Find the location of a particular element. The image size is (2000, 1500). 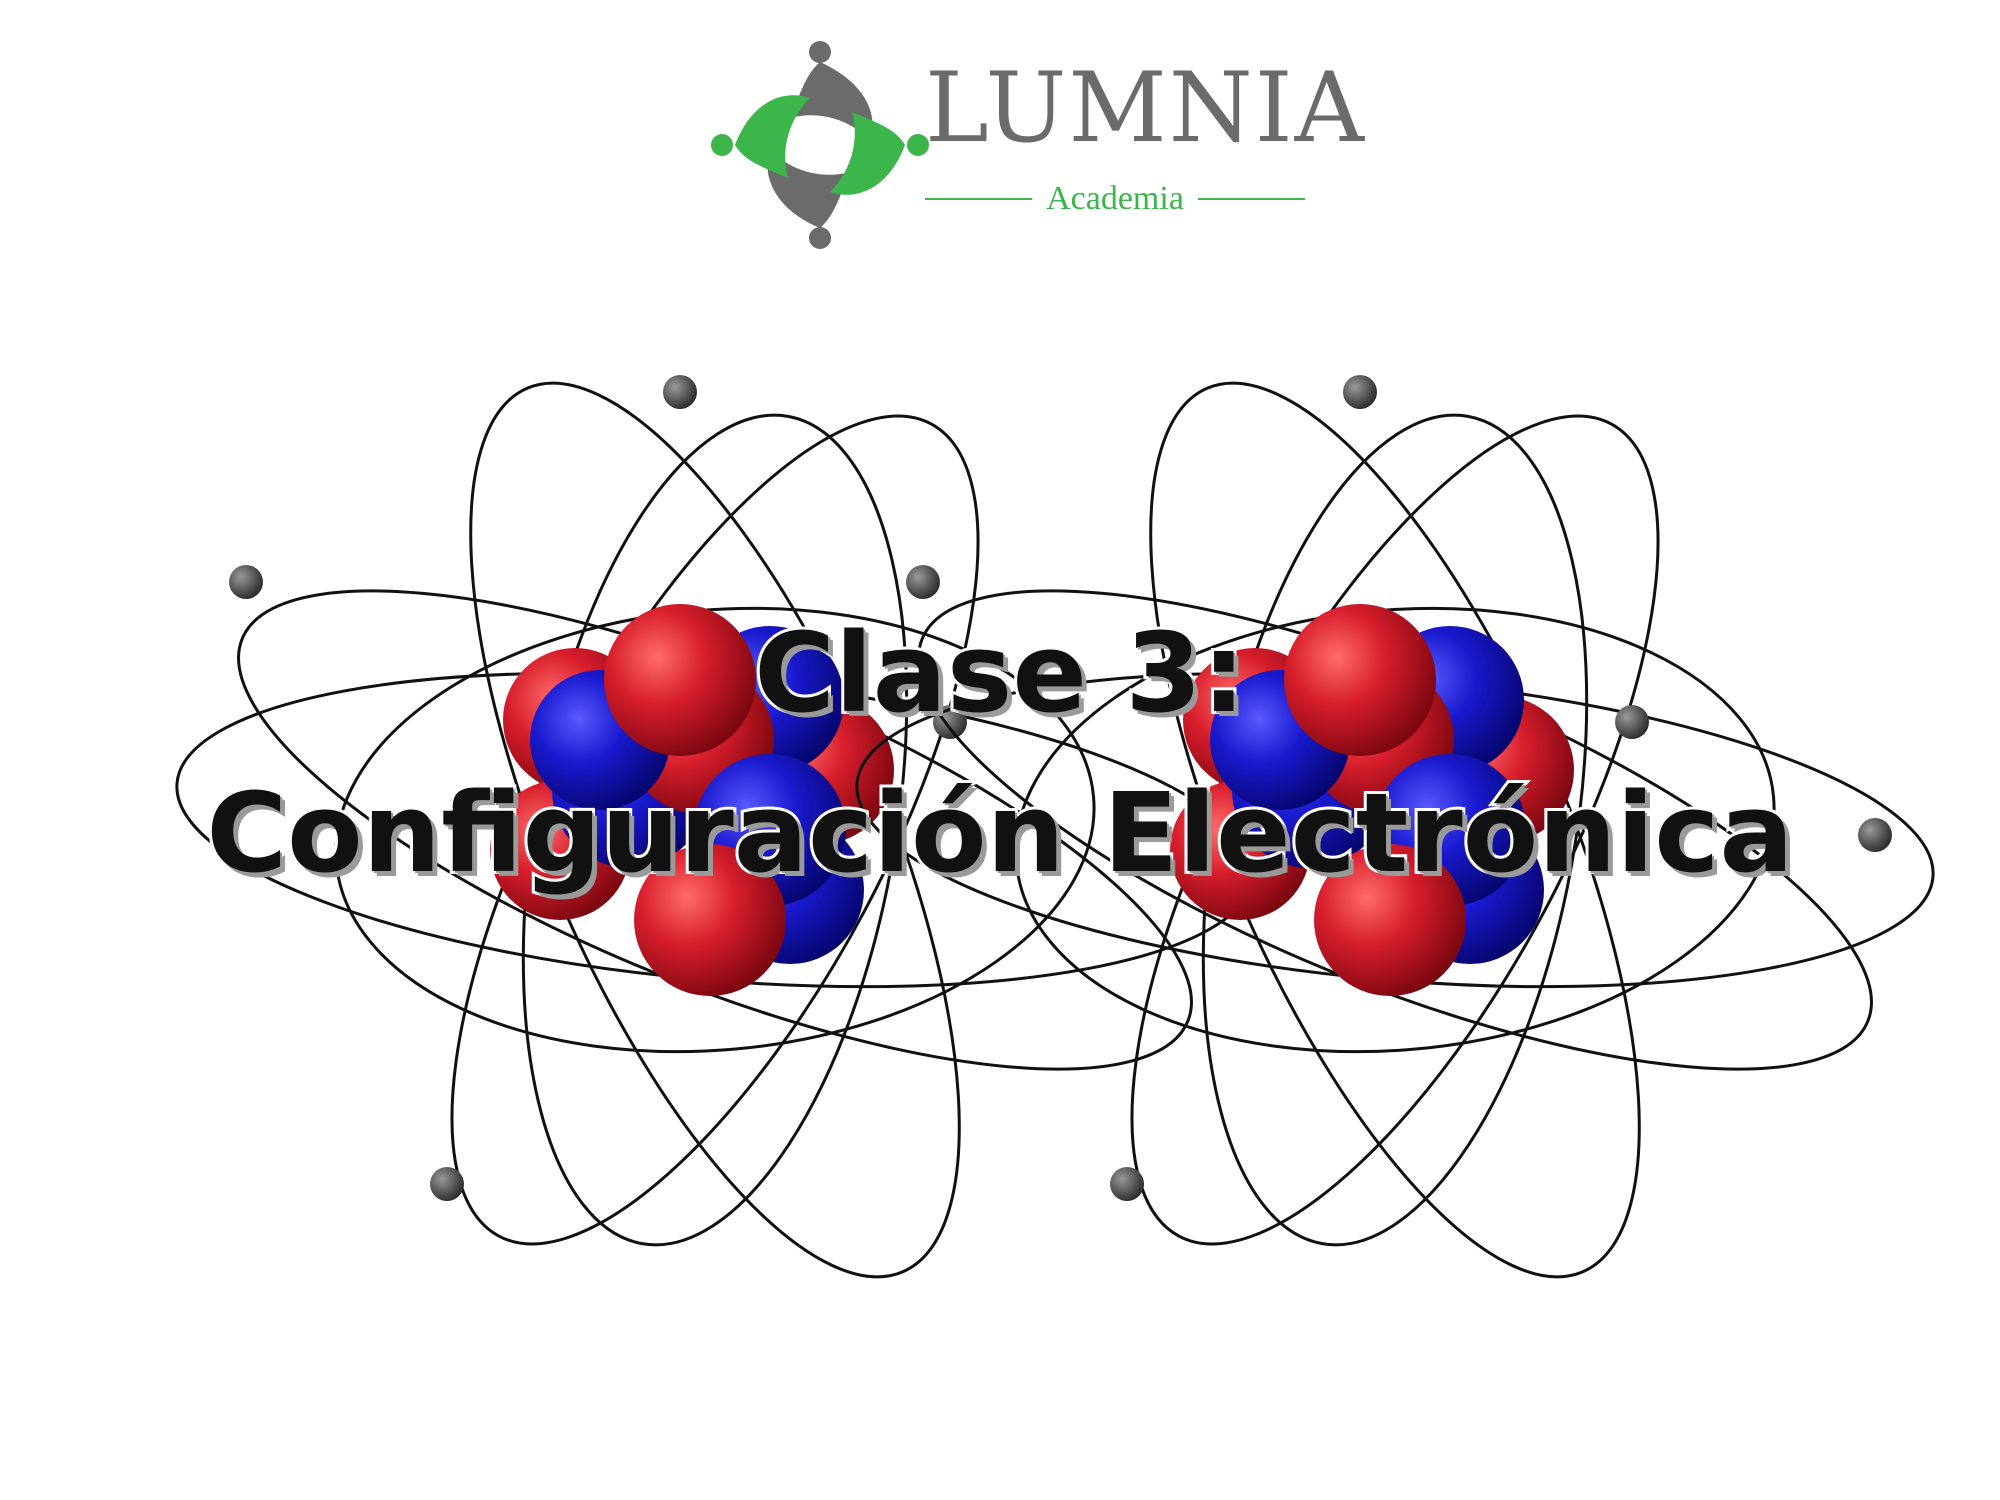

lumnia-people-circle-icon is located at coordinates (820, 145).